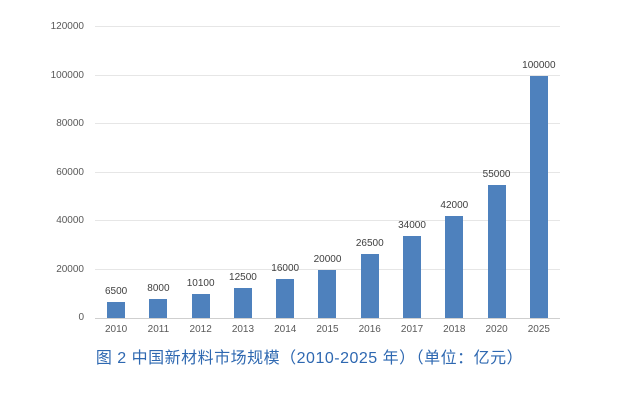  Describe the element at coordinates (201, 181) in the screenshot. I see `bar-group: 10100 2012` at that location.